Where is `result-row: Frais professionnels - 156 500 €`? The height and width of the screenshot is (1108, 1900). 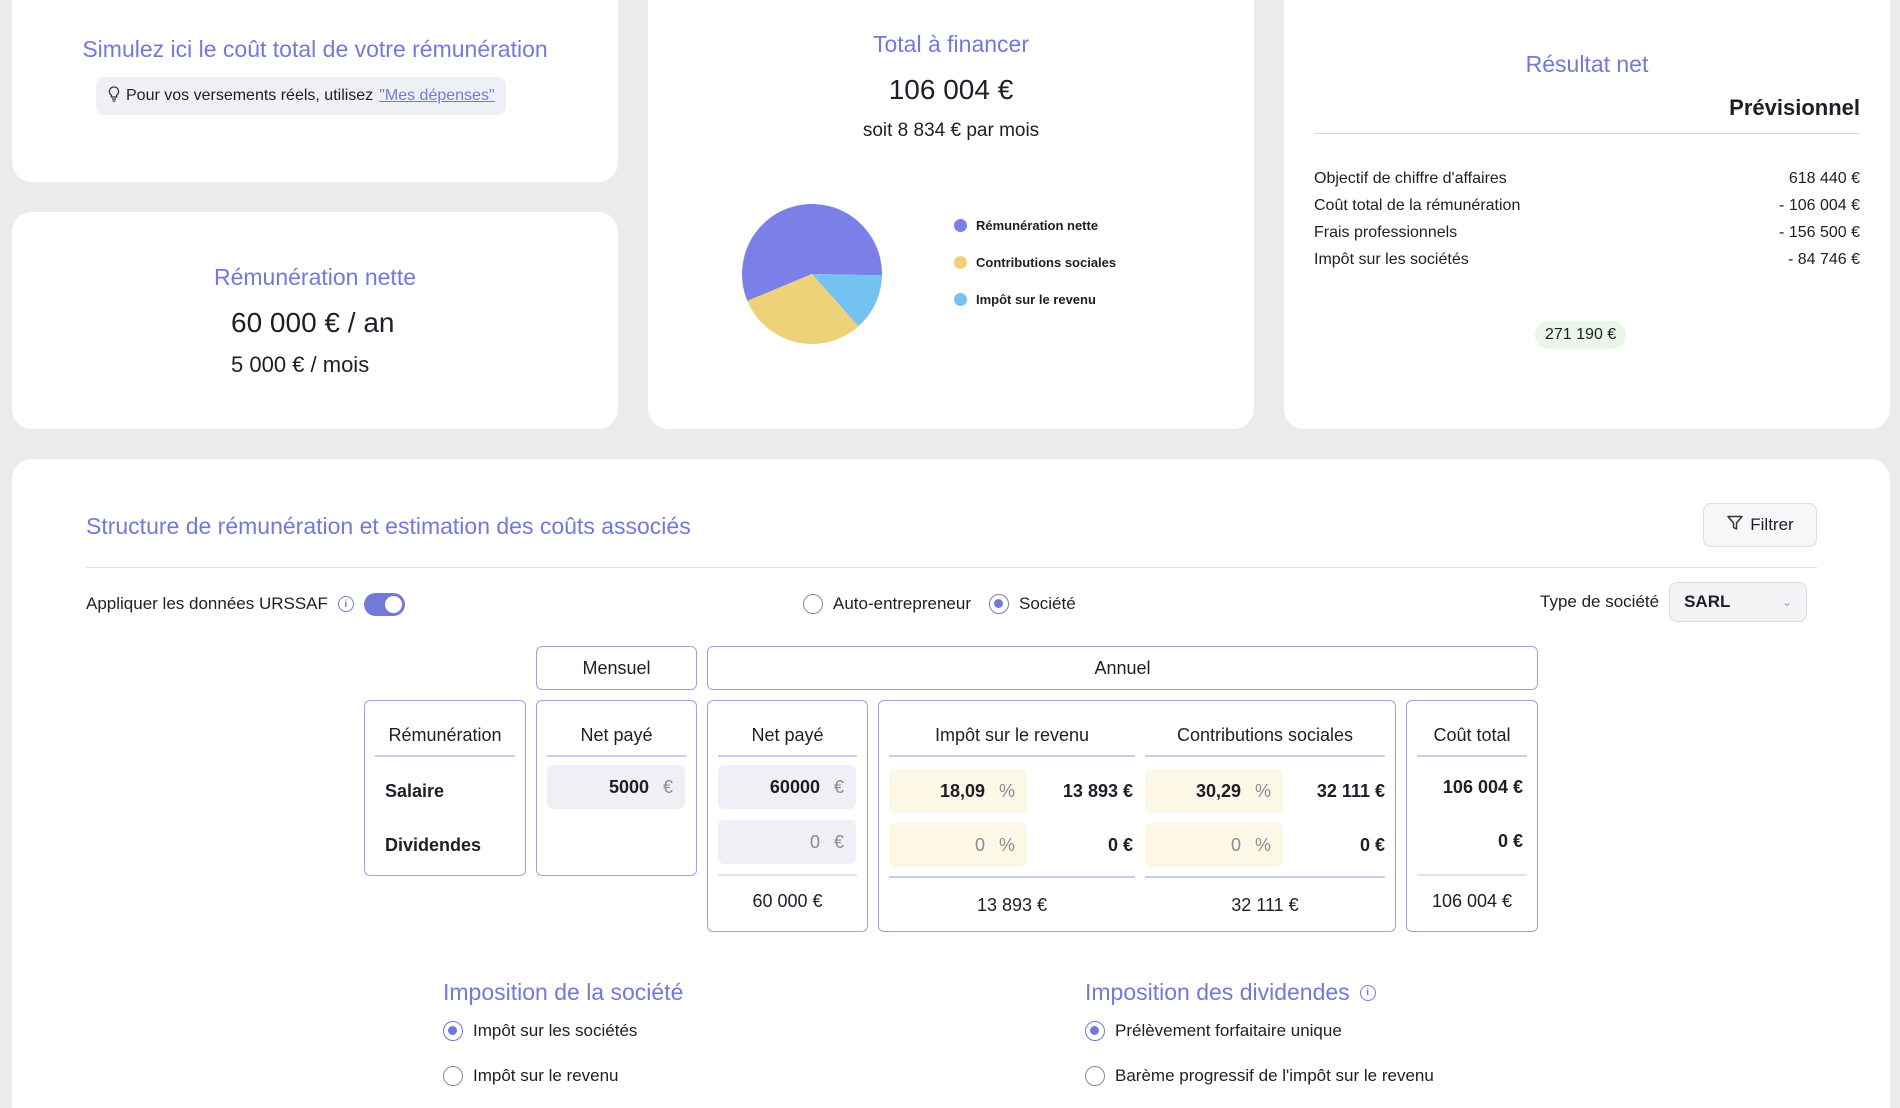
result-row: Frais professionnels - 156 500 € is located at coordinates (1587, 237).